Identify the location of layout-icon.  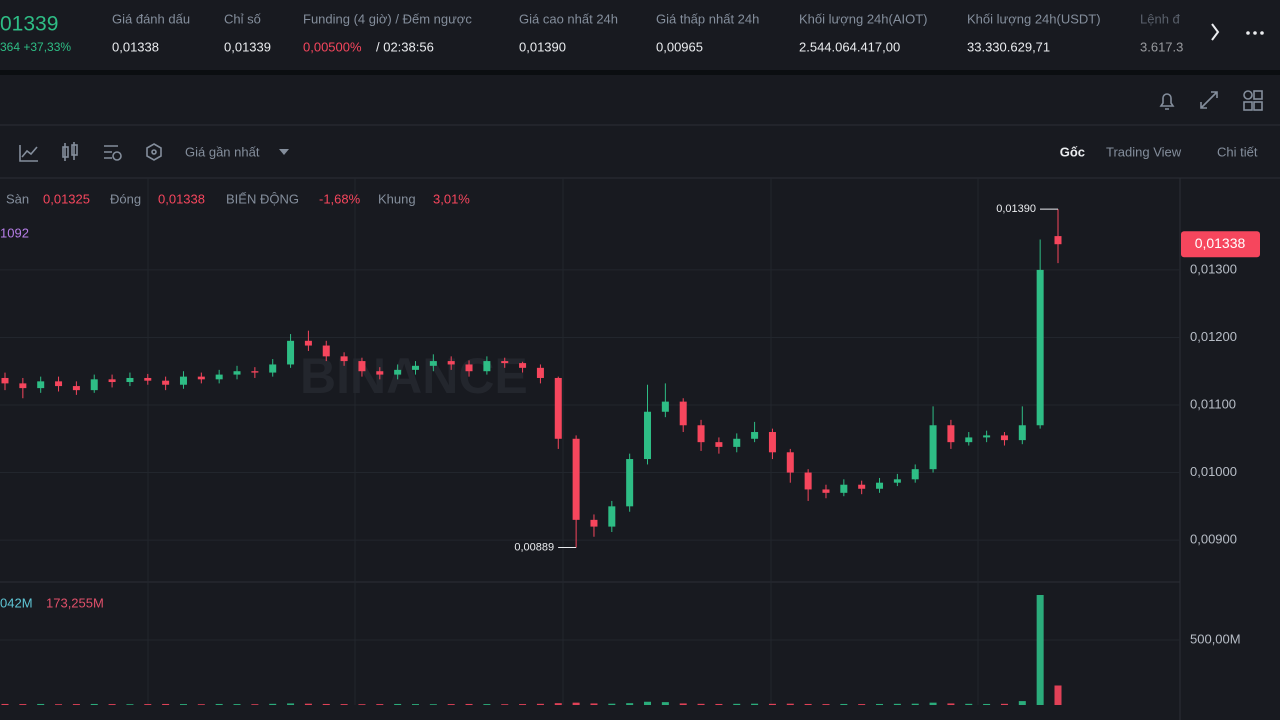
(1253, 100).